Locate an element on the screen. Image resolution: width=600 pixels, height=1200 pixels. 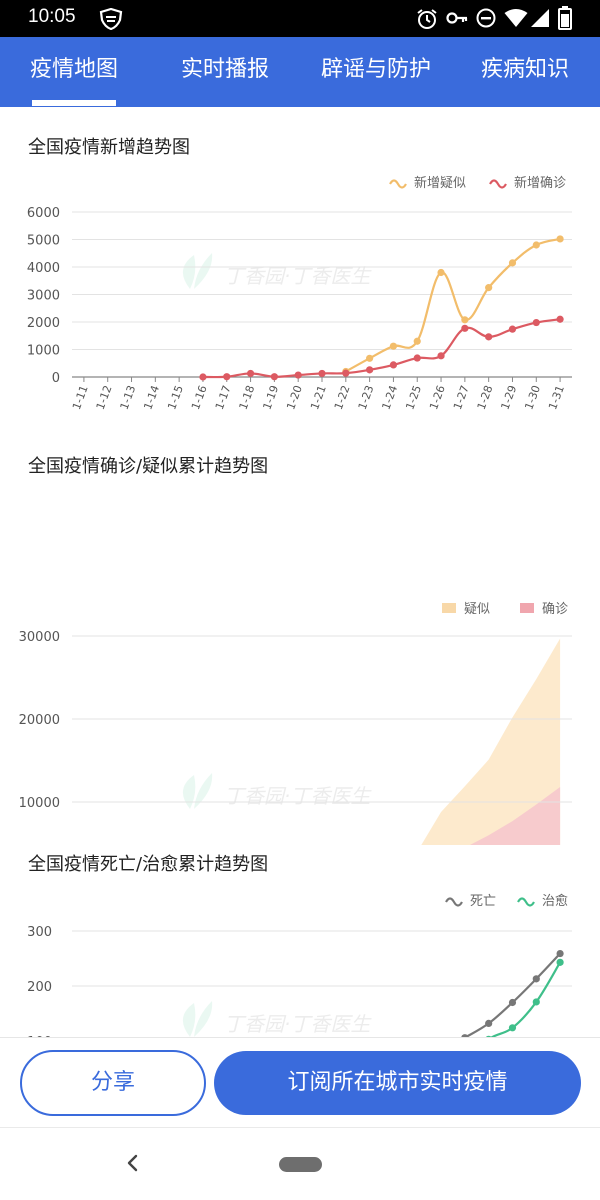
x-tick-label: 1-29 is located at coordinates (509, 398).